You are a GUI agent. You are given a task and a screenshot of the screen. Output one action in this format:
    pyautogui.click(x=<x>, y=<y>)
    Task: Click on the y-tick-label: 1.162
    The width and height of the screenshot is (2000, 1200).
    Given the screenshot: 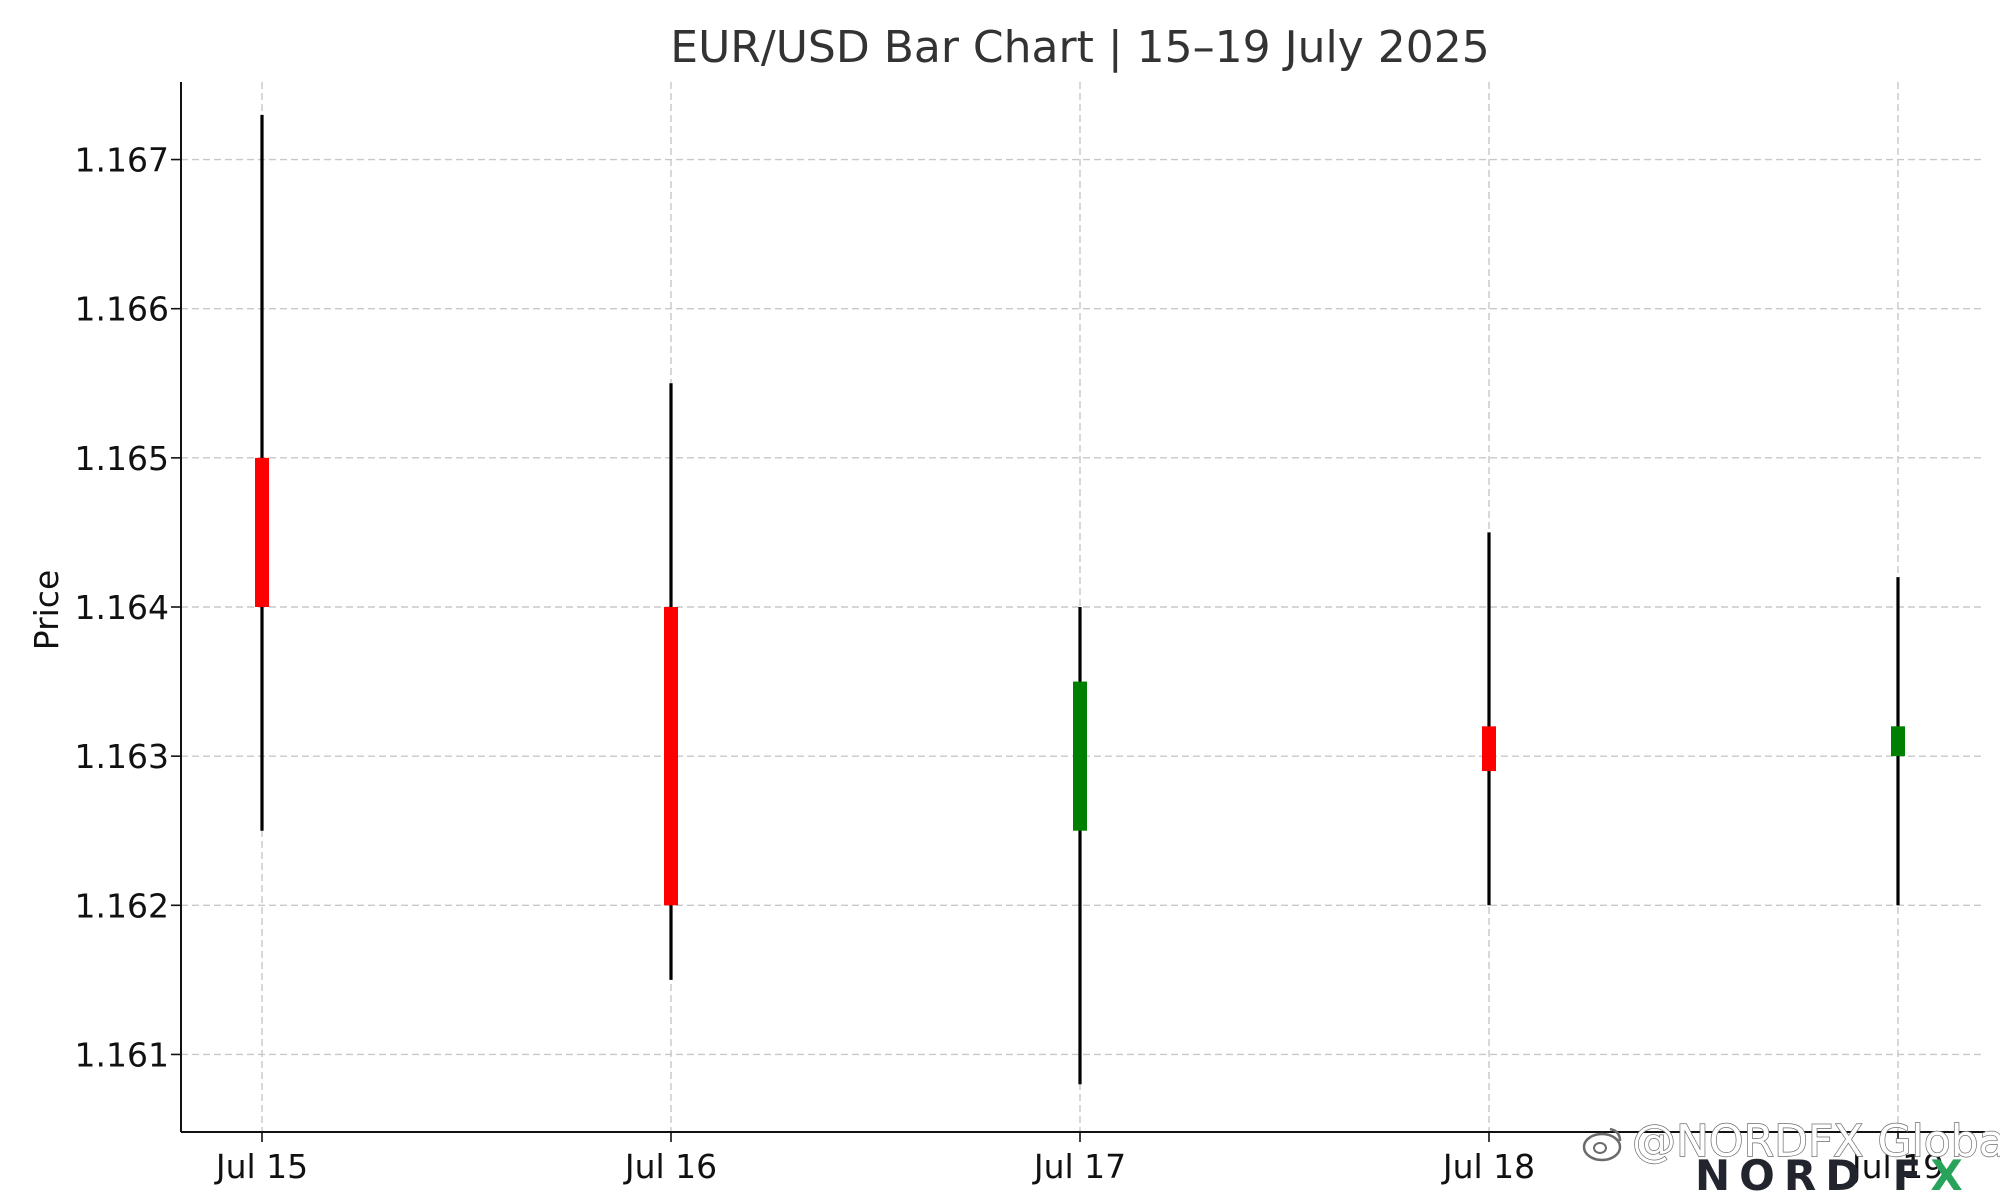 What is the action you would take?
    pyautogui.click(x=122, y=905)
    